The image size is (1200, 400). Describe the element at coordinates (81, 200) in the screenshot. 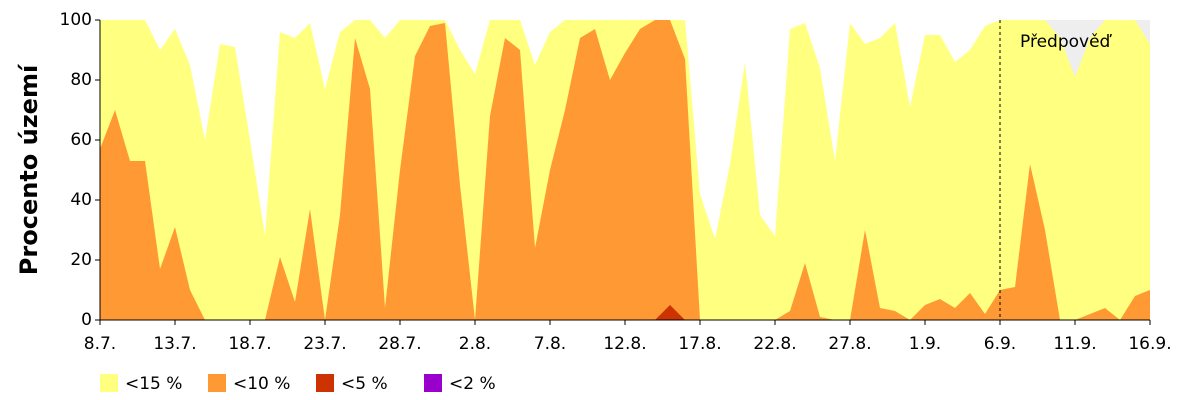

I see `y-tick-label: 40` at that location.